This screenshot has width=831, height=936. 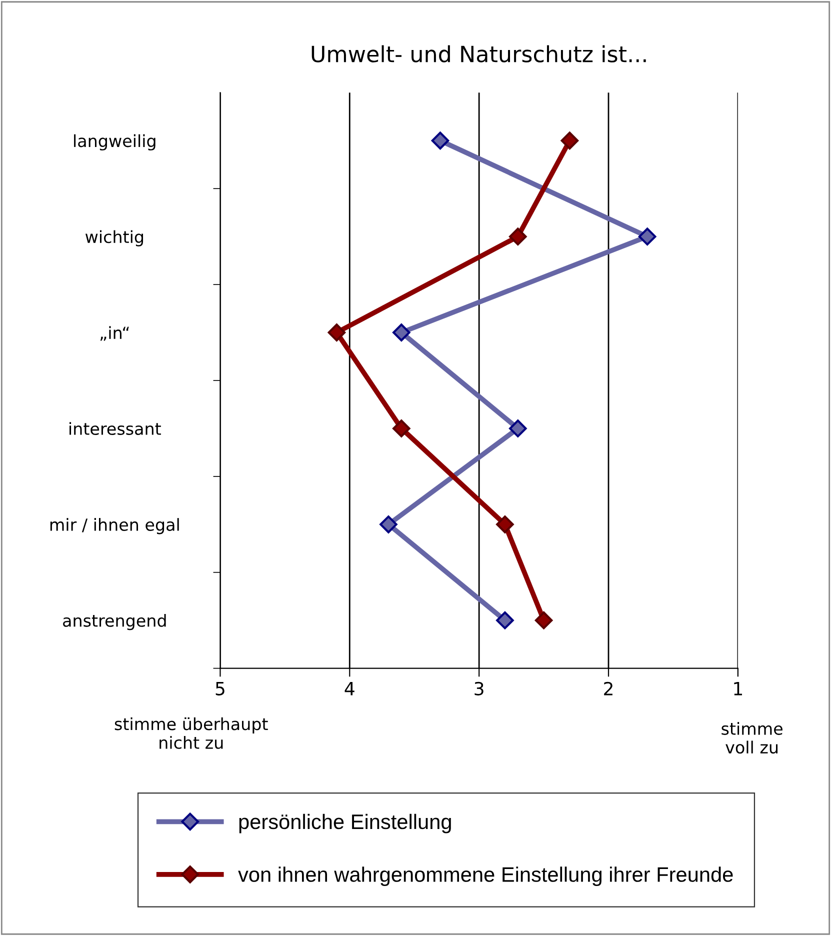 I want to click on x-tick-label: 1, so click(x=738, y=689).